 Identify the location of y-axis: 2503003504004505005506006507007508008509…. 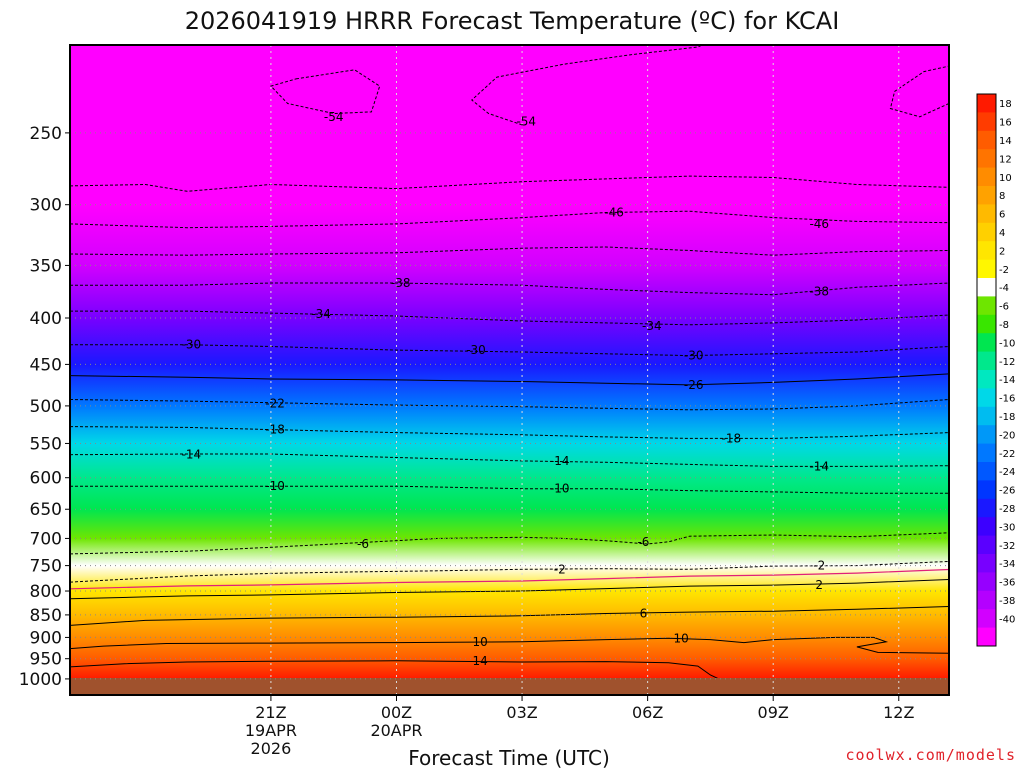
(44, 407).